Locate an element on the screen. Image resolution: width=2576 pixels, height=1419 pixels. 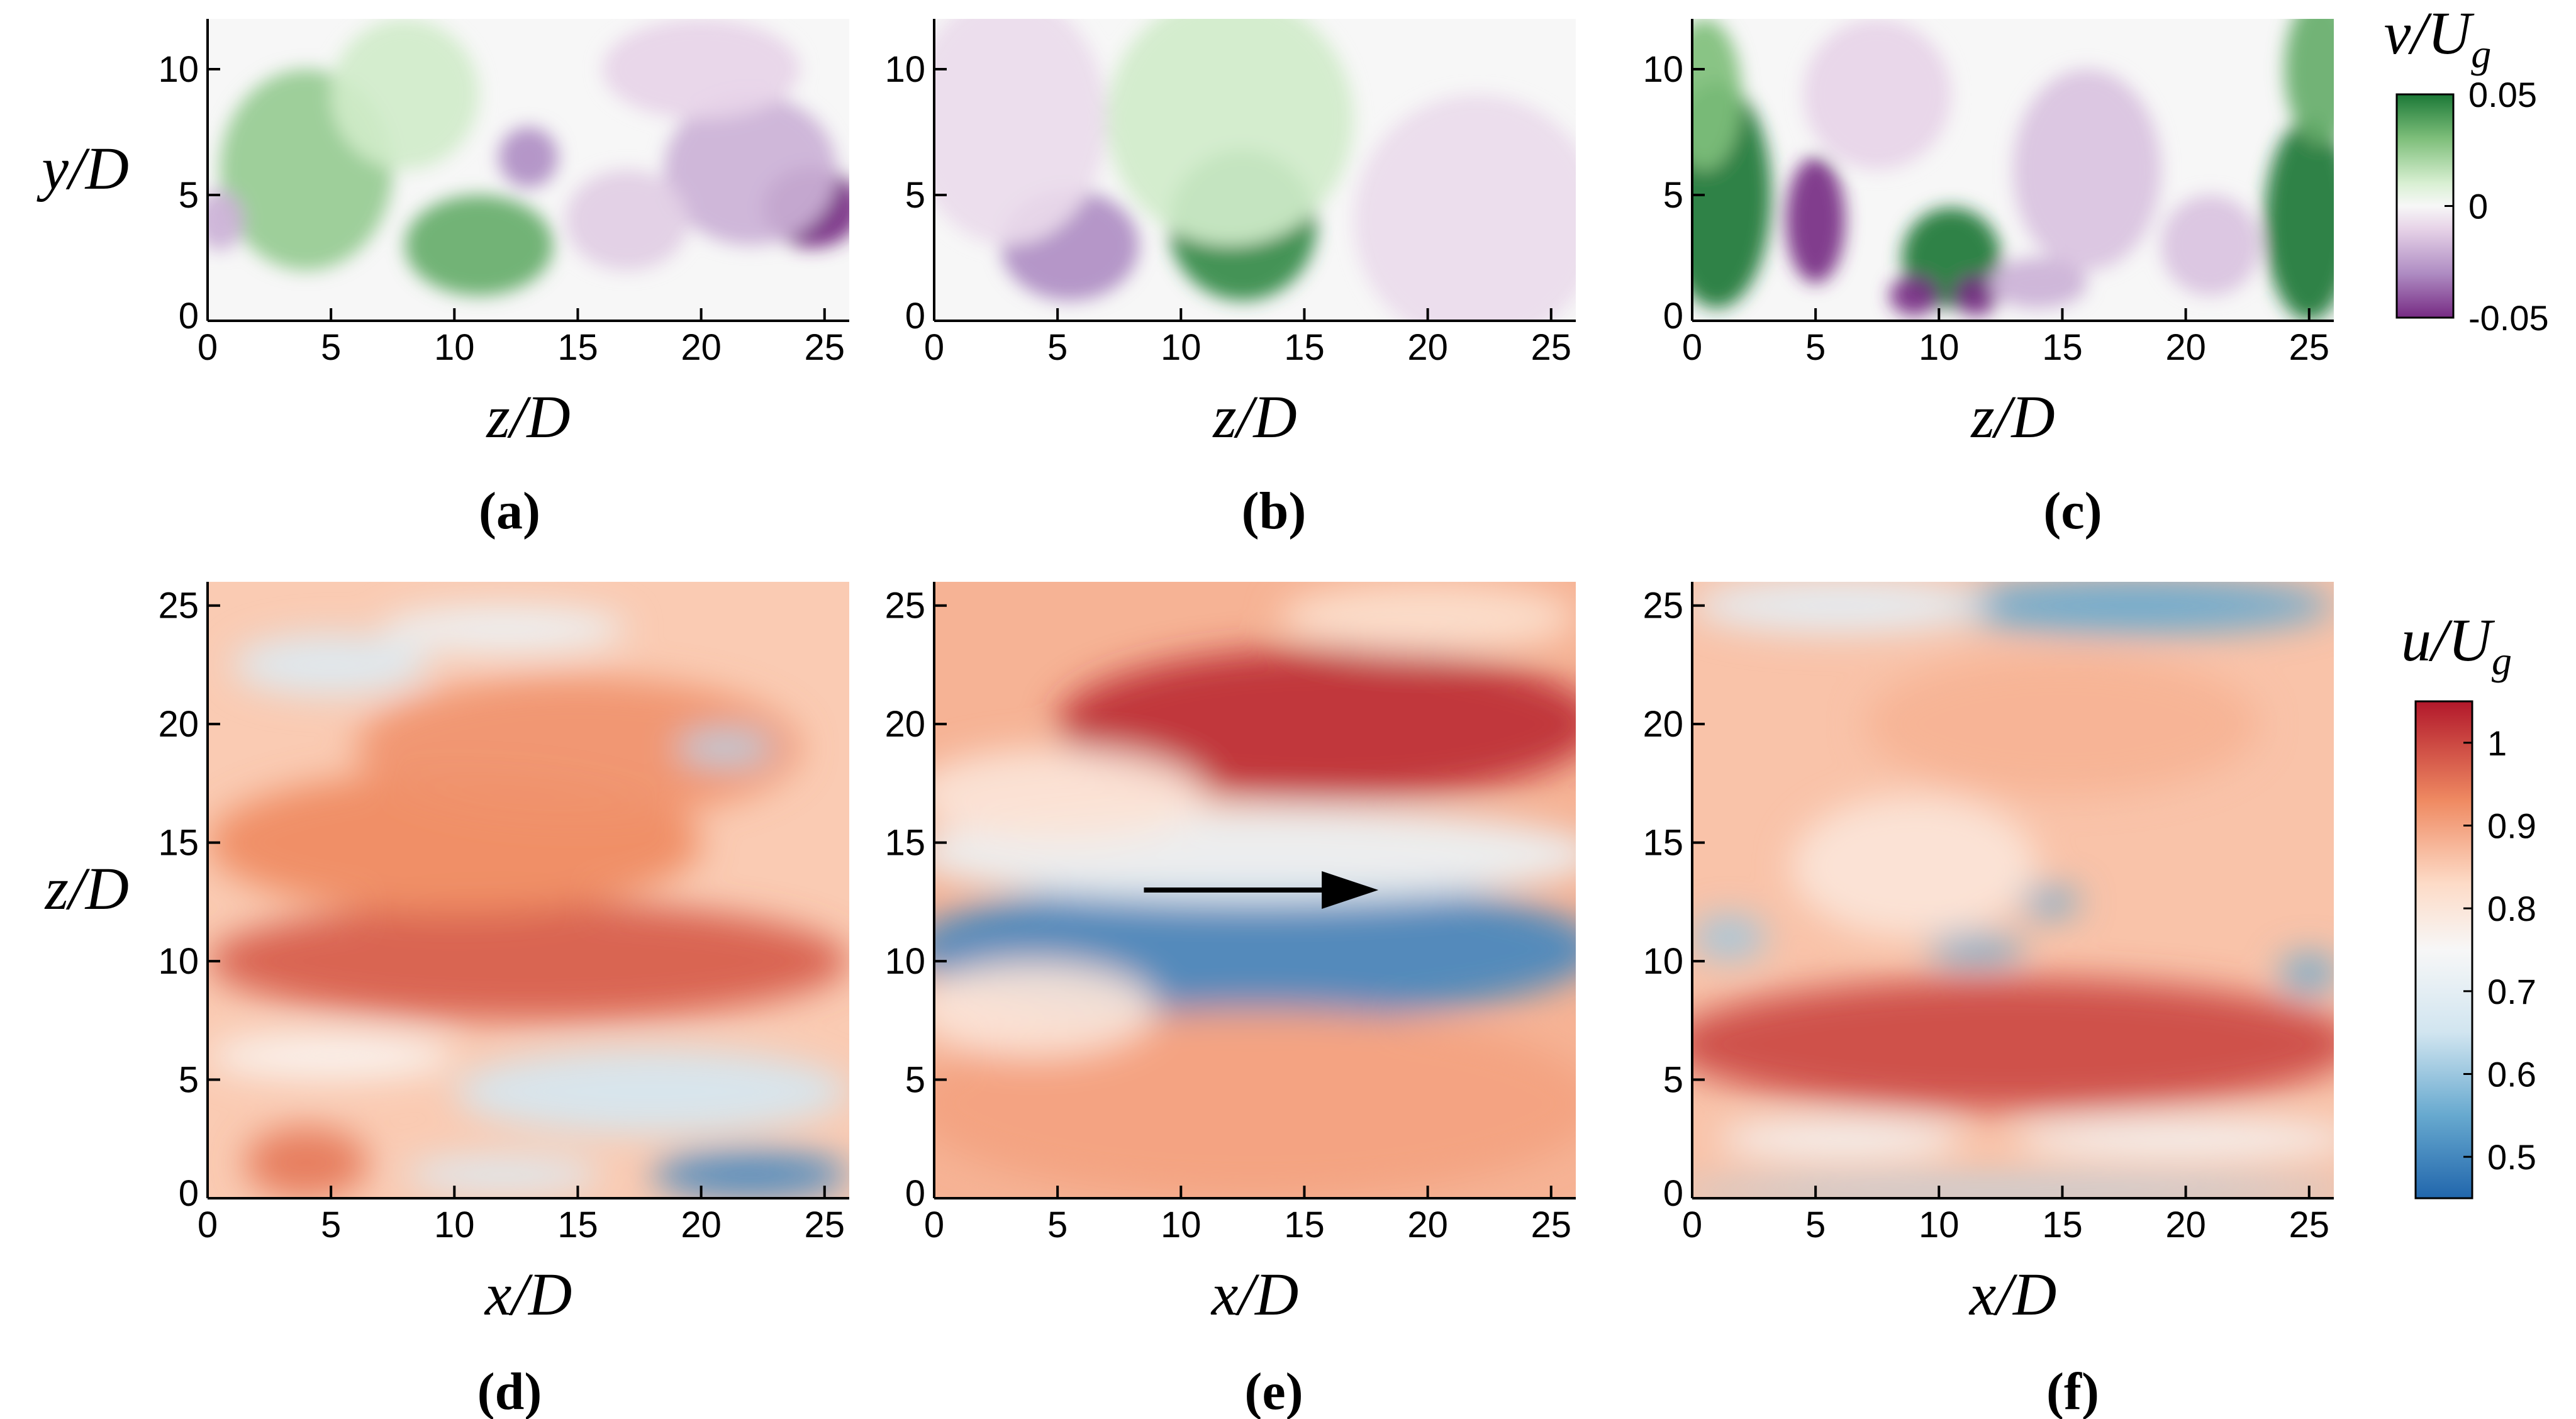
colorbar-tick-label: 0.9 is located at coordinates (2511, 826).